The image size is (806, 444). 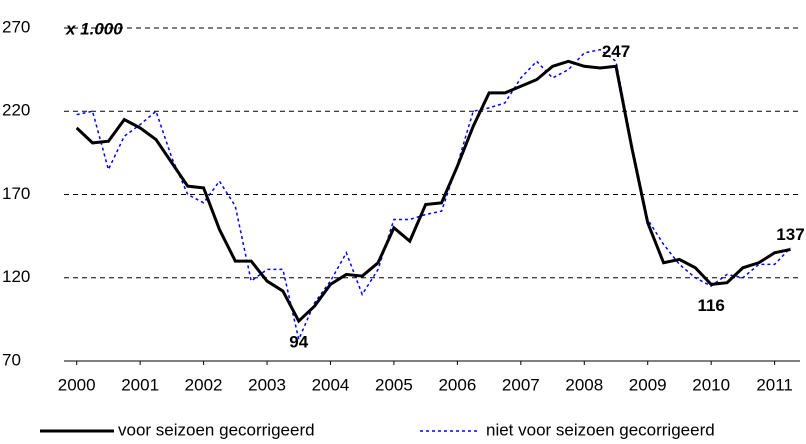 What do you see at coordinates (521, 384) in the screenshot?
I see `x-tick-label: 2007` at bounding box center [521, 384].